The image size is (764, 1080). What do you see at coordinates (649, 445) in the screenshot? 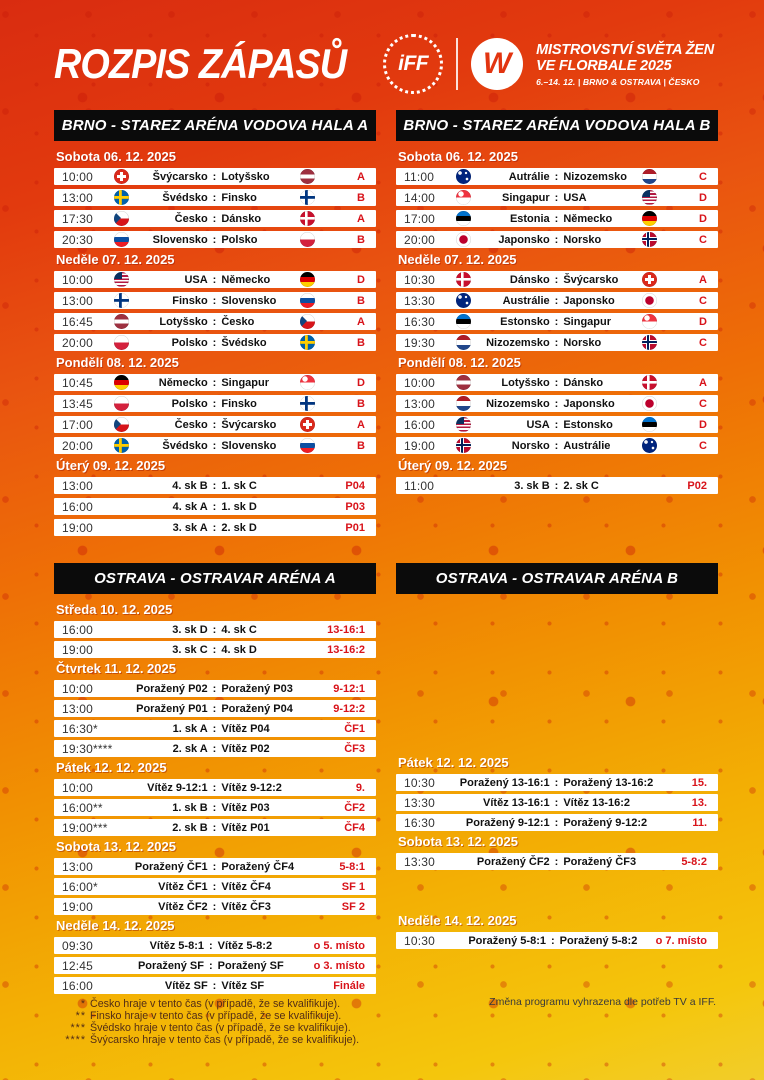
I see `flag-aus-icon` at bounding box center [649, 445].